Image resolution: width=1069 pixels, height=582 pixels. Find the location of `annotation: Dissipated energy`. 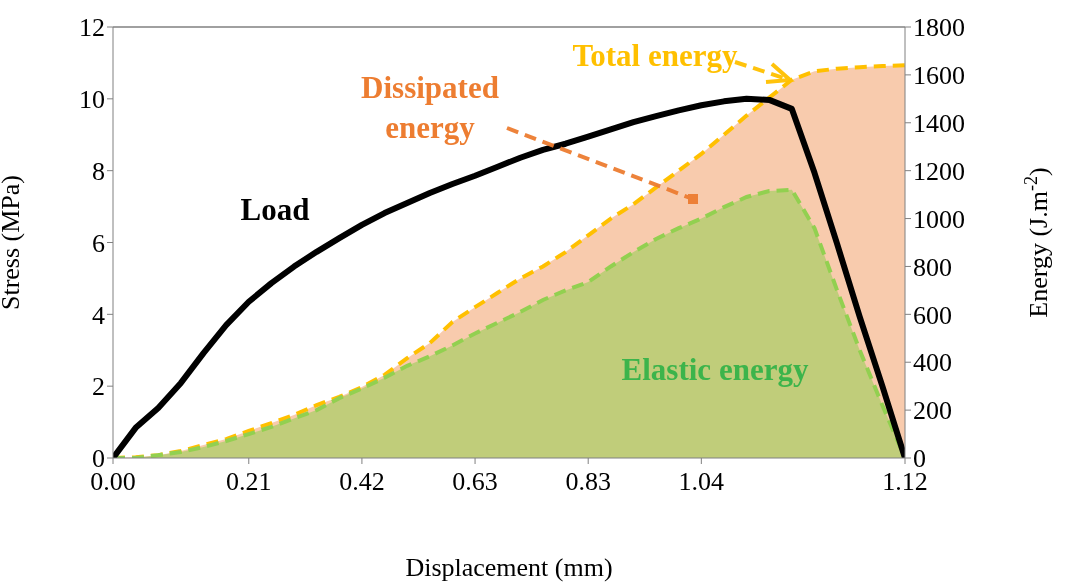

annotation: Dissipated energy is located at coordinates (430, 107).